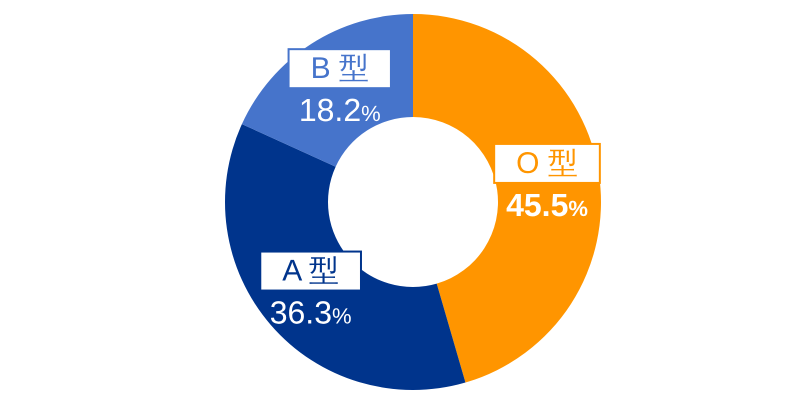  I want to click on slice-label: B 型, so click(339, 69).